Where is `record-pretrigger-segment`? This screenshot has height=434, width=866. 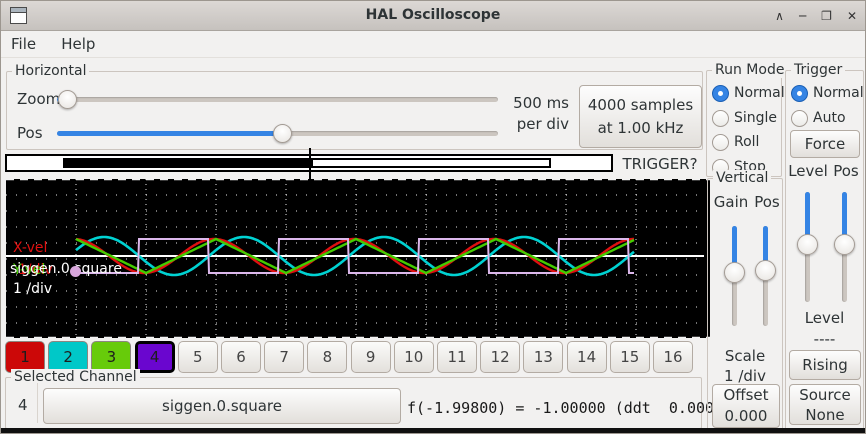
record-pretrigger-segment is located at coordinates (431, 163).